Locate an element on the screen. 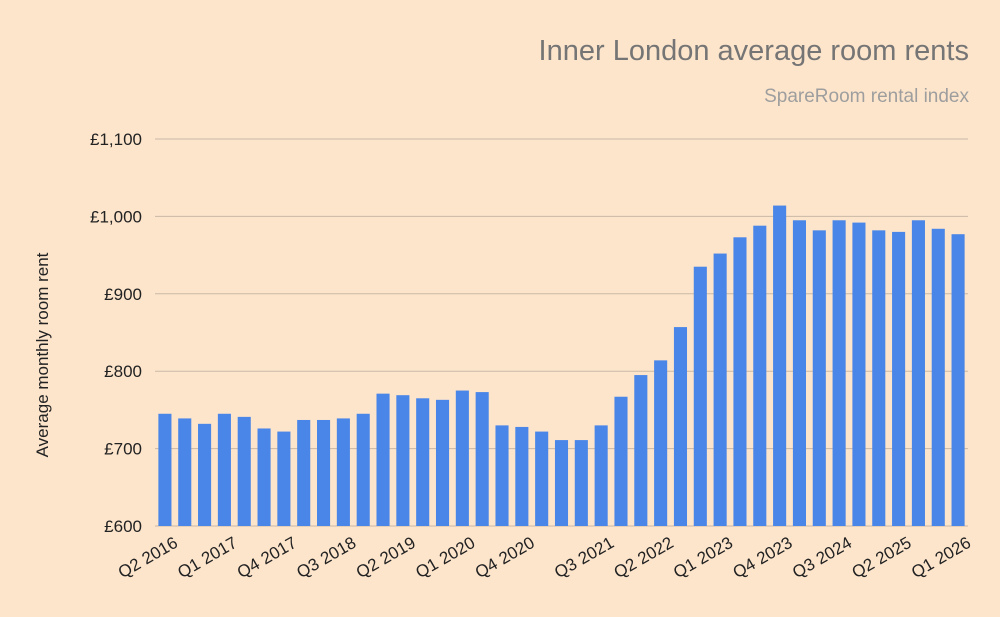  x-tick-label: Q1 2017 is located at coordinates (207, 557).